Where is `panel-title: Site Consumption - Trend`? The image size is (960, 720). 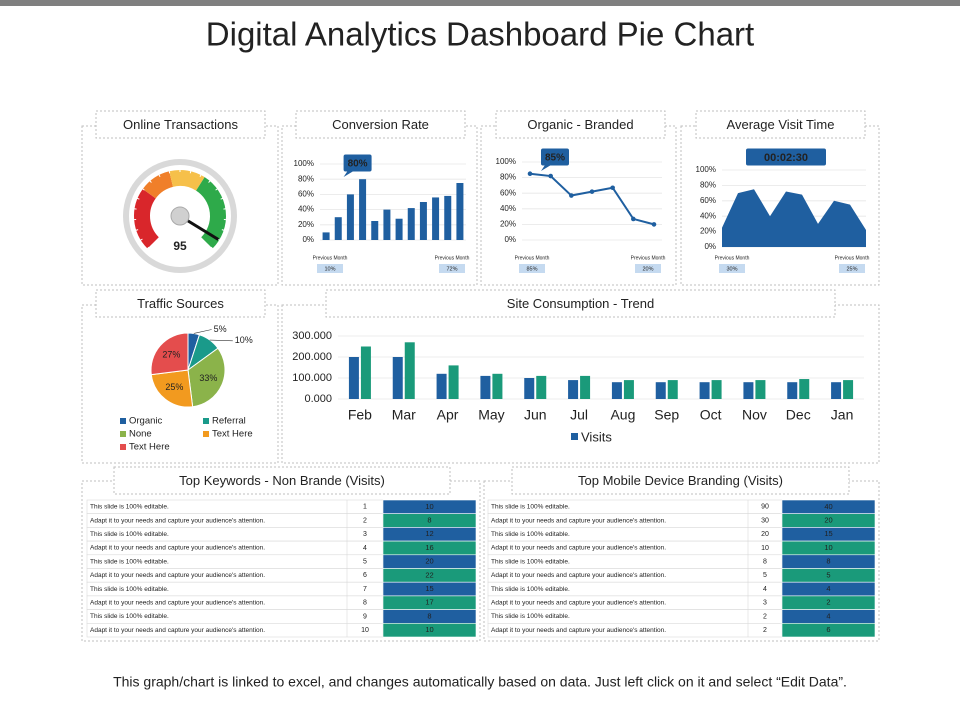 panel-title: Site Consumption - Trend is located at coordinates (580, 303).